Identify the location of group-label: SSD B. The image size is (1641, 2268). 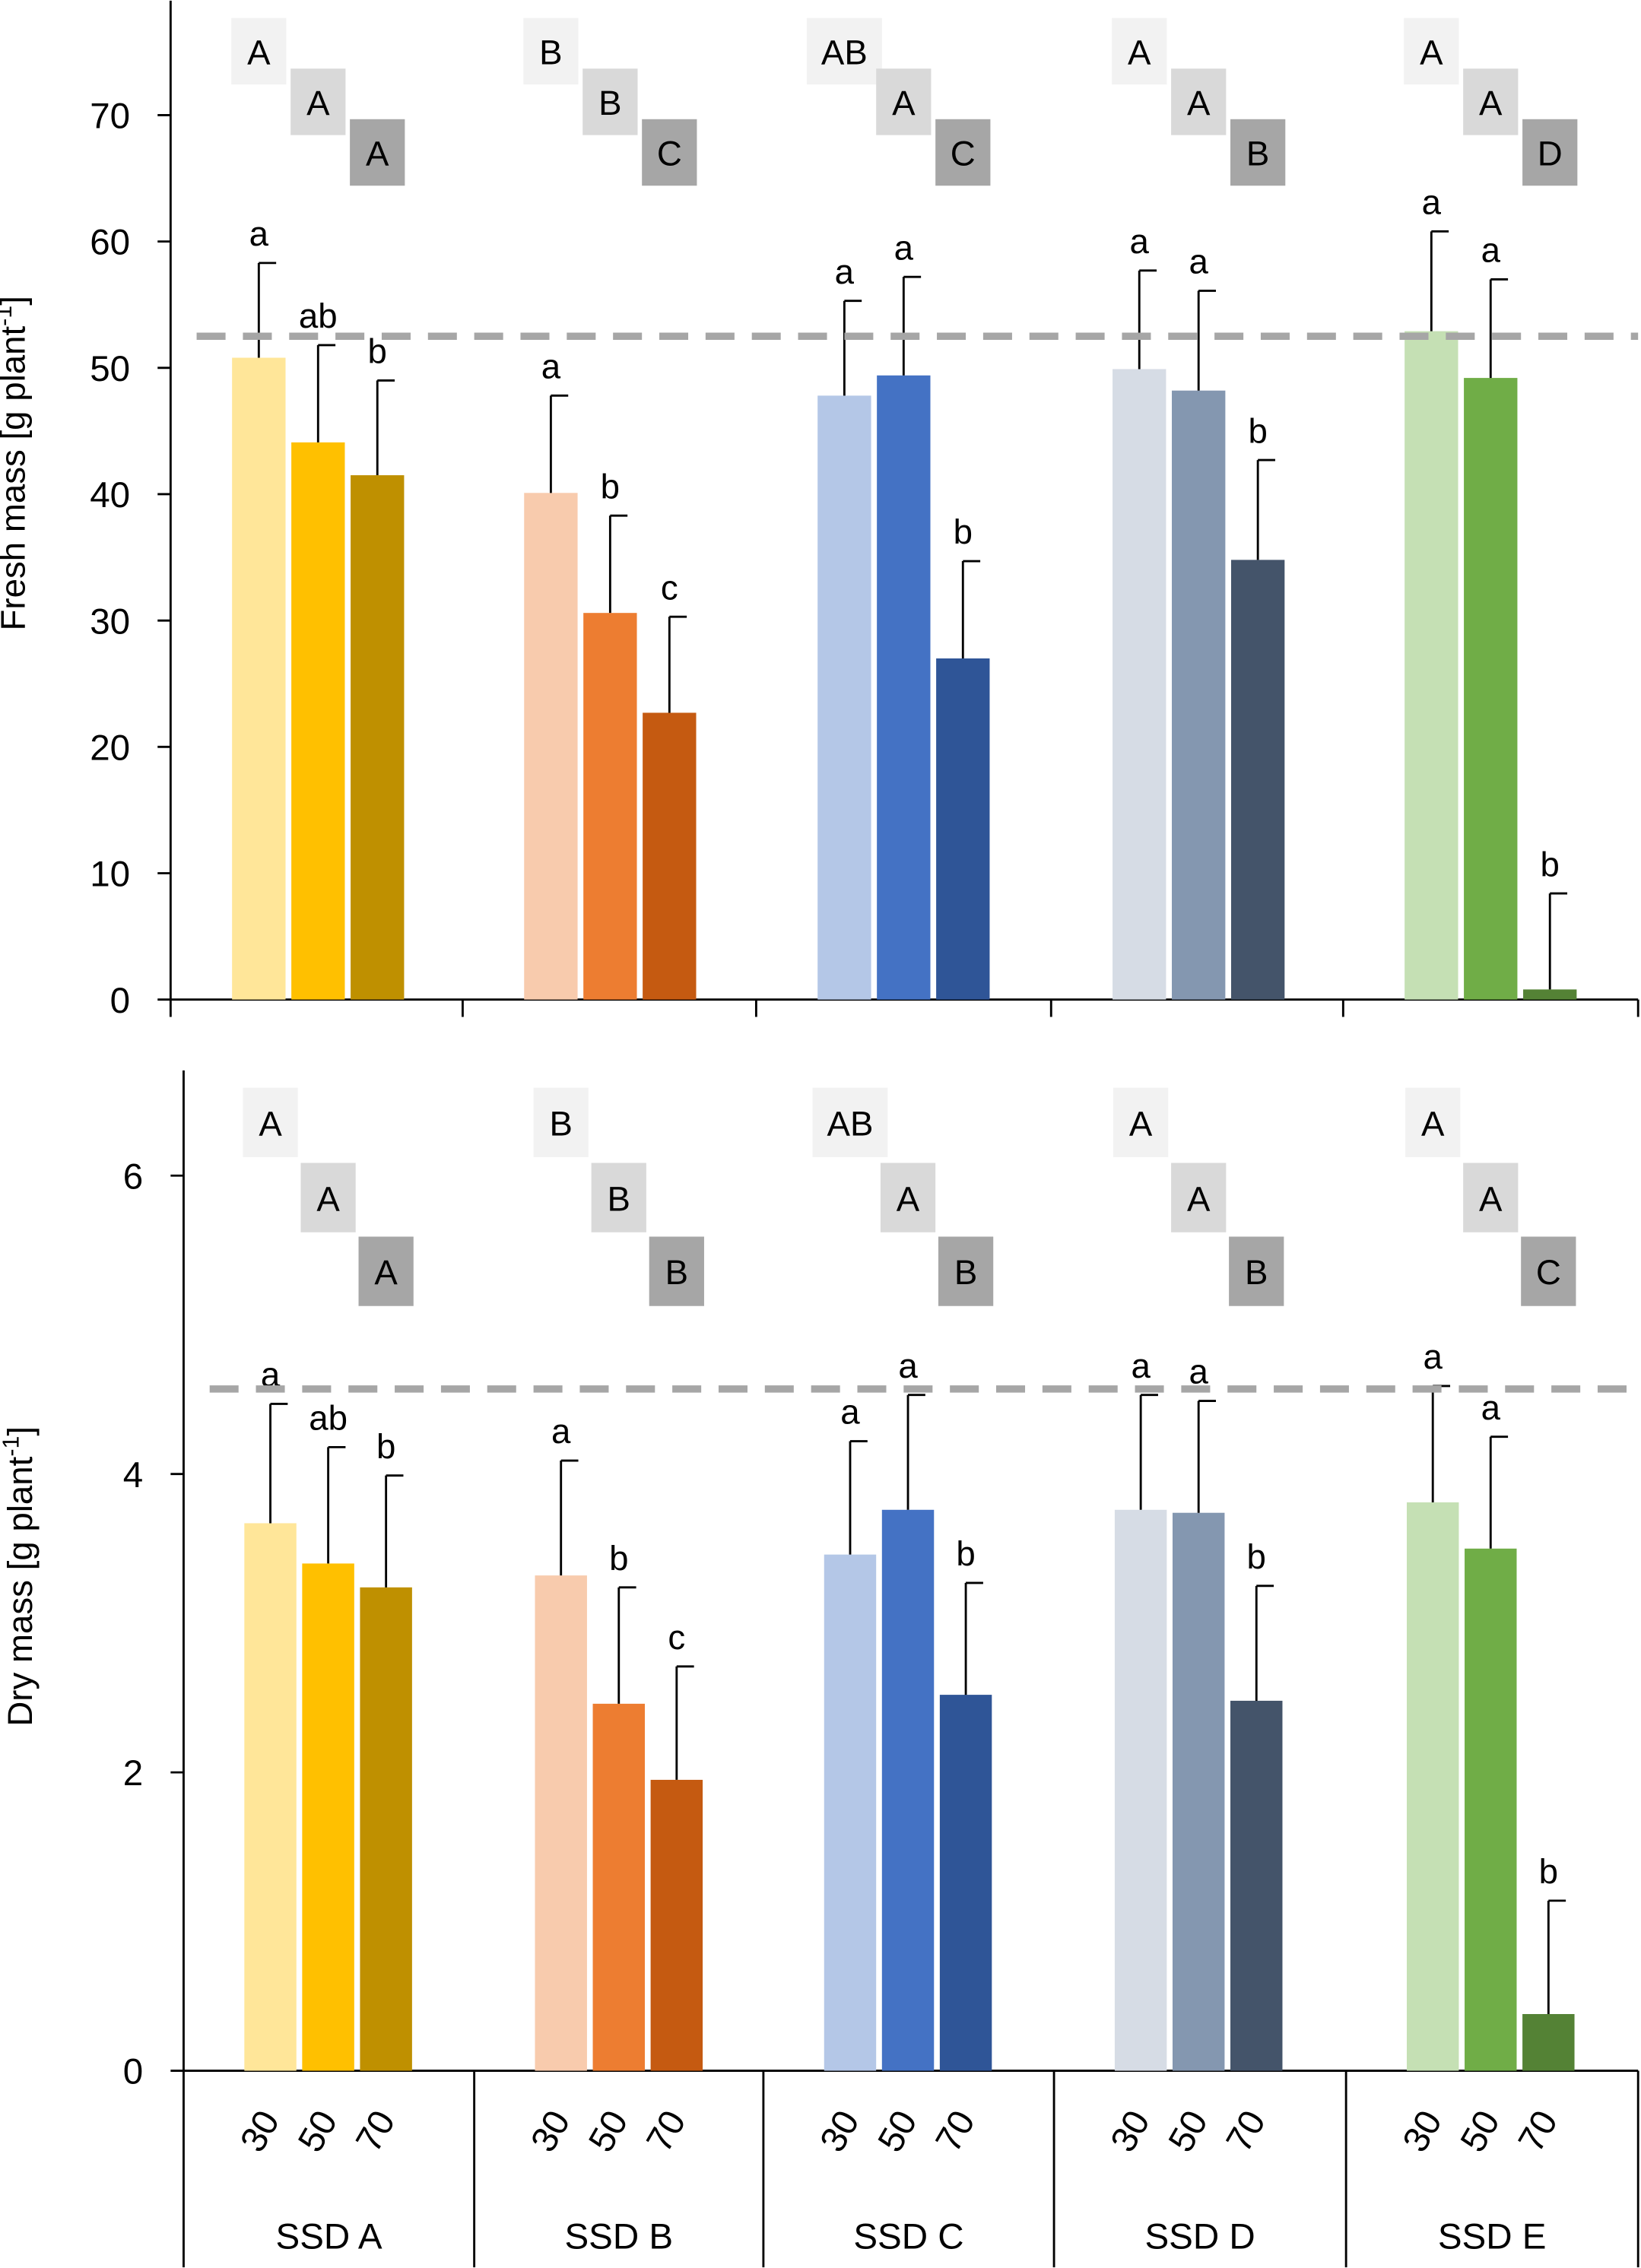
(618, 2236).